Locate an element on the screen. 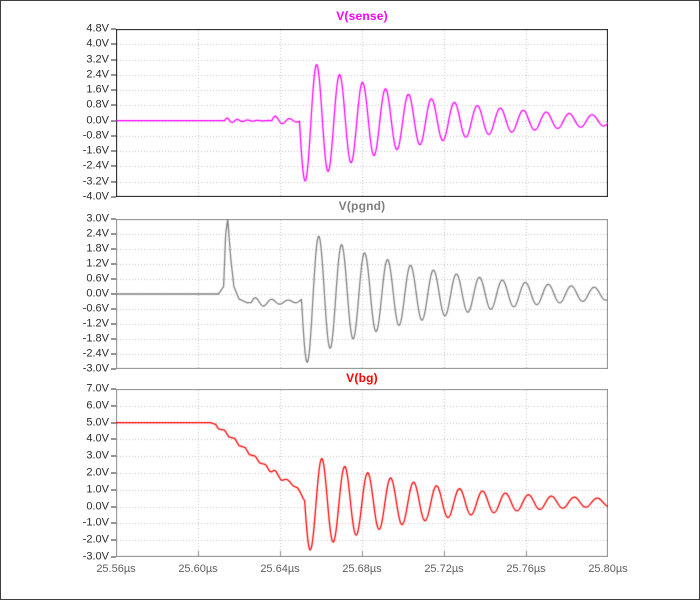  y-tick-text: 0.8V is located at coordinates (97, 104).